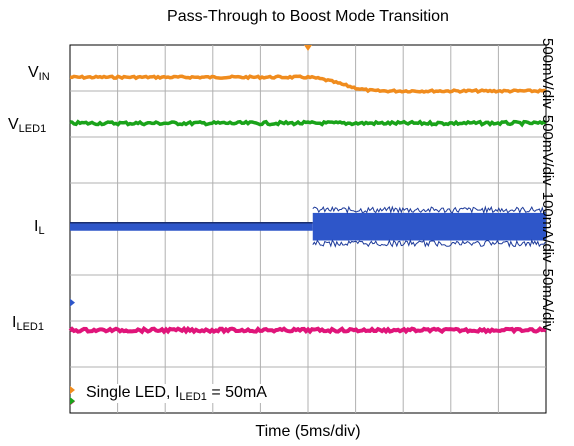 This screenshot has width=574, height=446. I want to click on scale-iled1: 50mA/div, so click(547, 300).